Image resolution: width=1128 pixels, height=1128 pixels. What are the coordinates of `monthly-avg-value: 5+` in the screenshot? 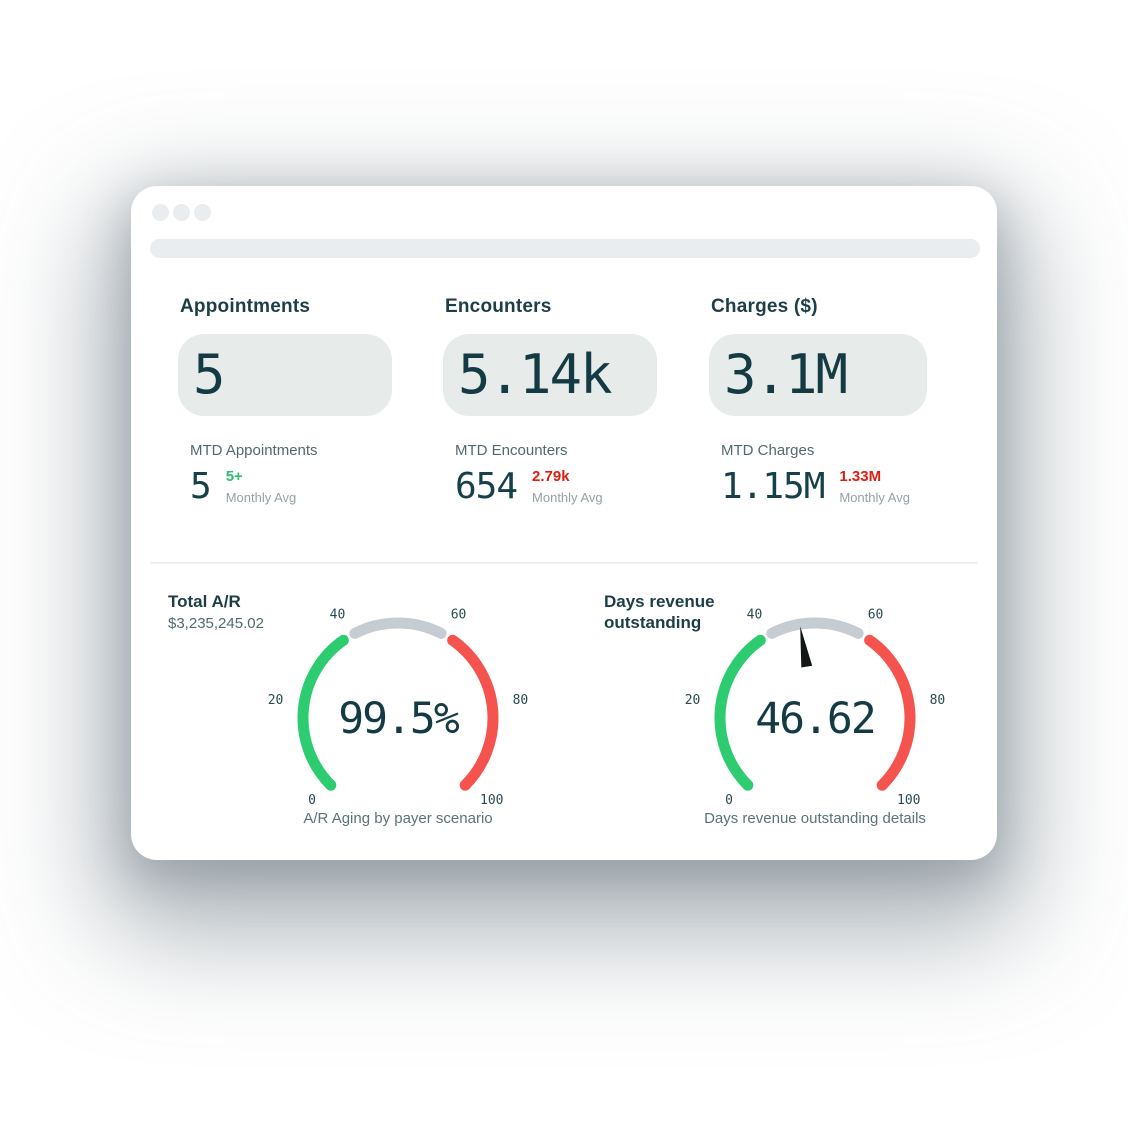 It's located at (234, 476).